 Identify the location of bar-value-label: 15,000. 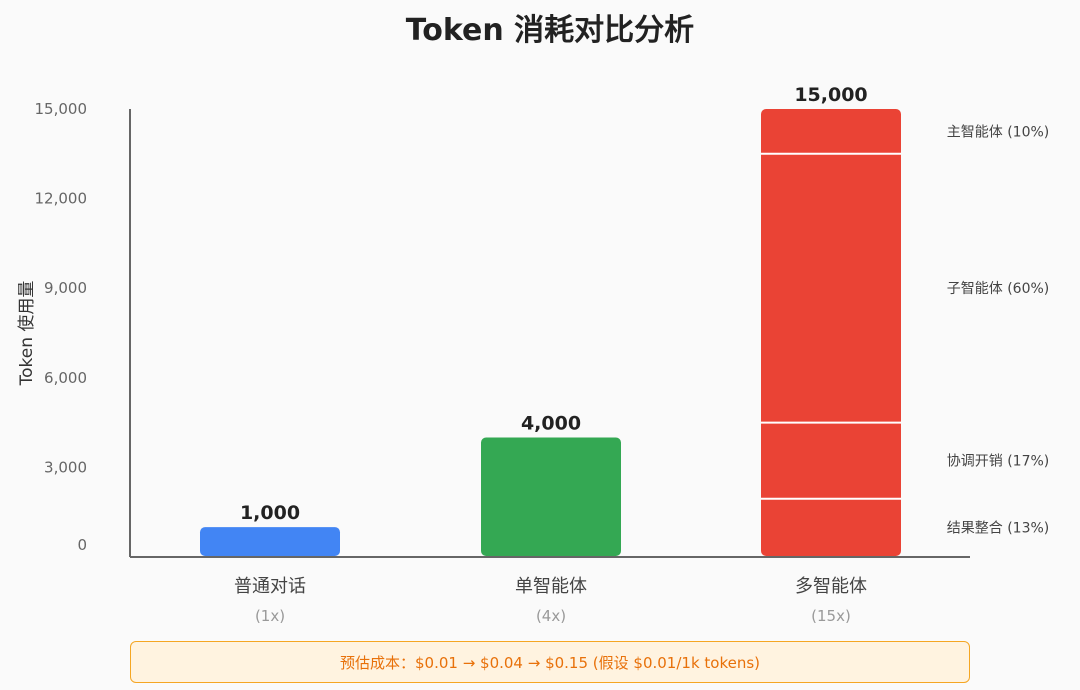
(830, 95).